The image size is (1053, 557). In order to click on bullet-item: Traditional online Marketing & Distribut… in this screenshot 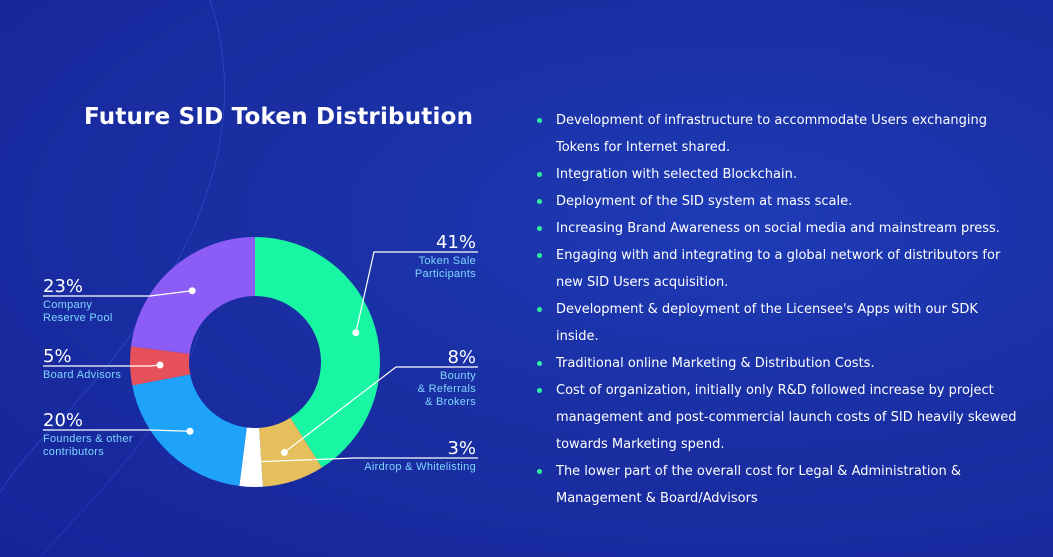, I will do `click(779, 363)`.